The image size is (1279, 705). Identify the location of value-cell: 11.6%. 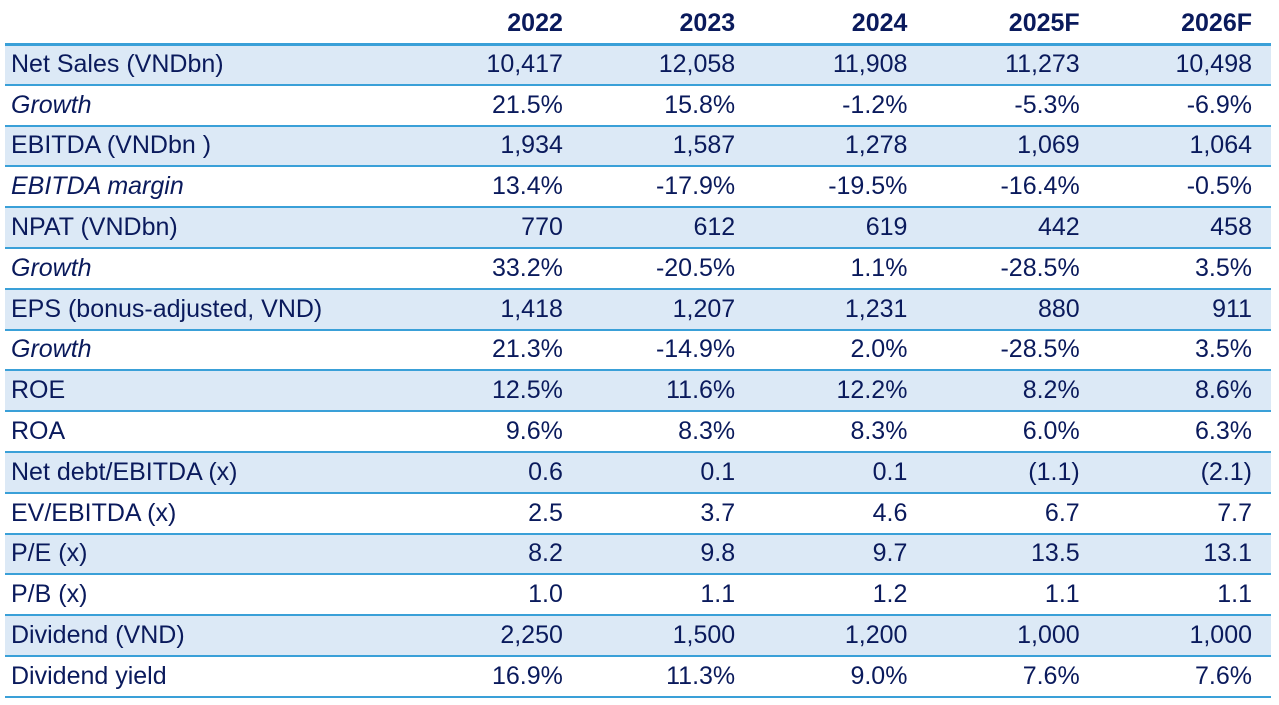
(668, 391).